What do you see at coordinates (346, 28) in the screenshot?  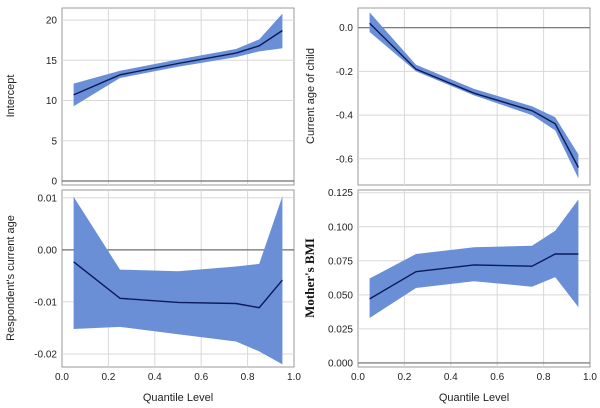 I see `y-tick-label: 0.0` at bounding box center [346, 28].